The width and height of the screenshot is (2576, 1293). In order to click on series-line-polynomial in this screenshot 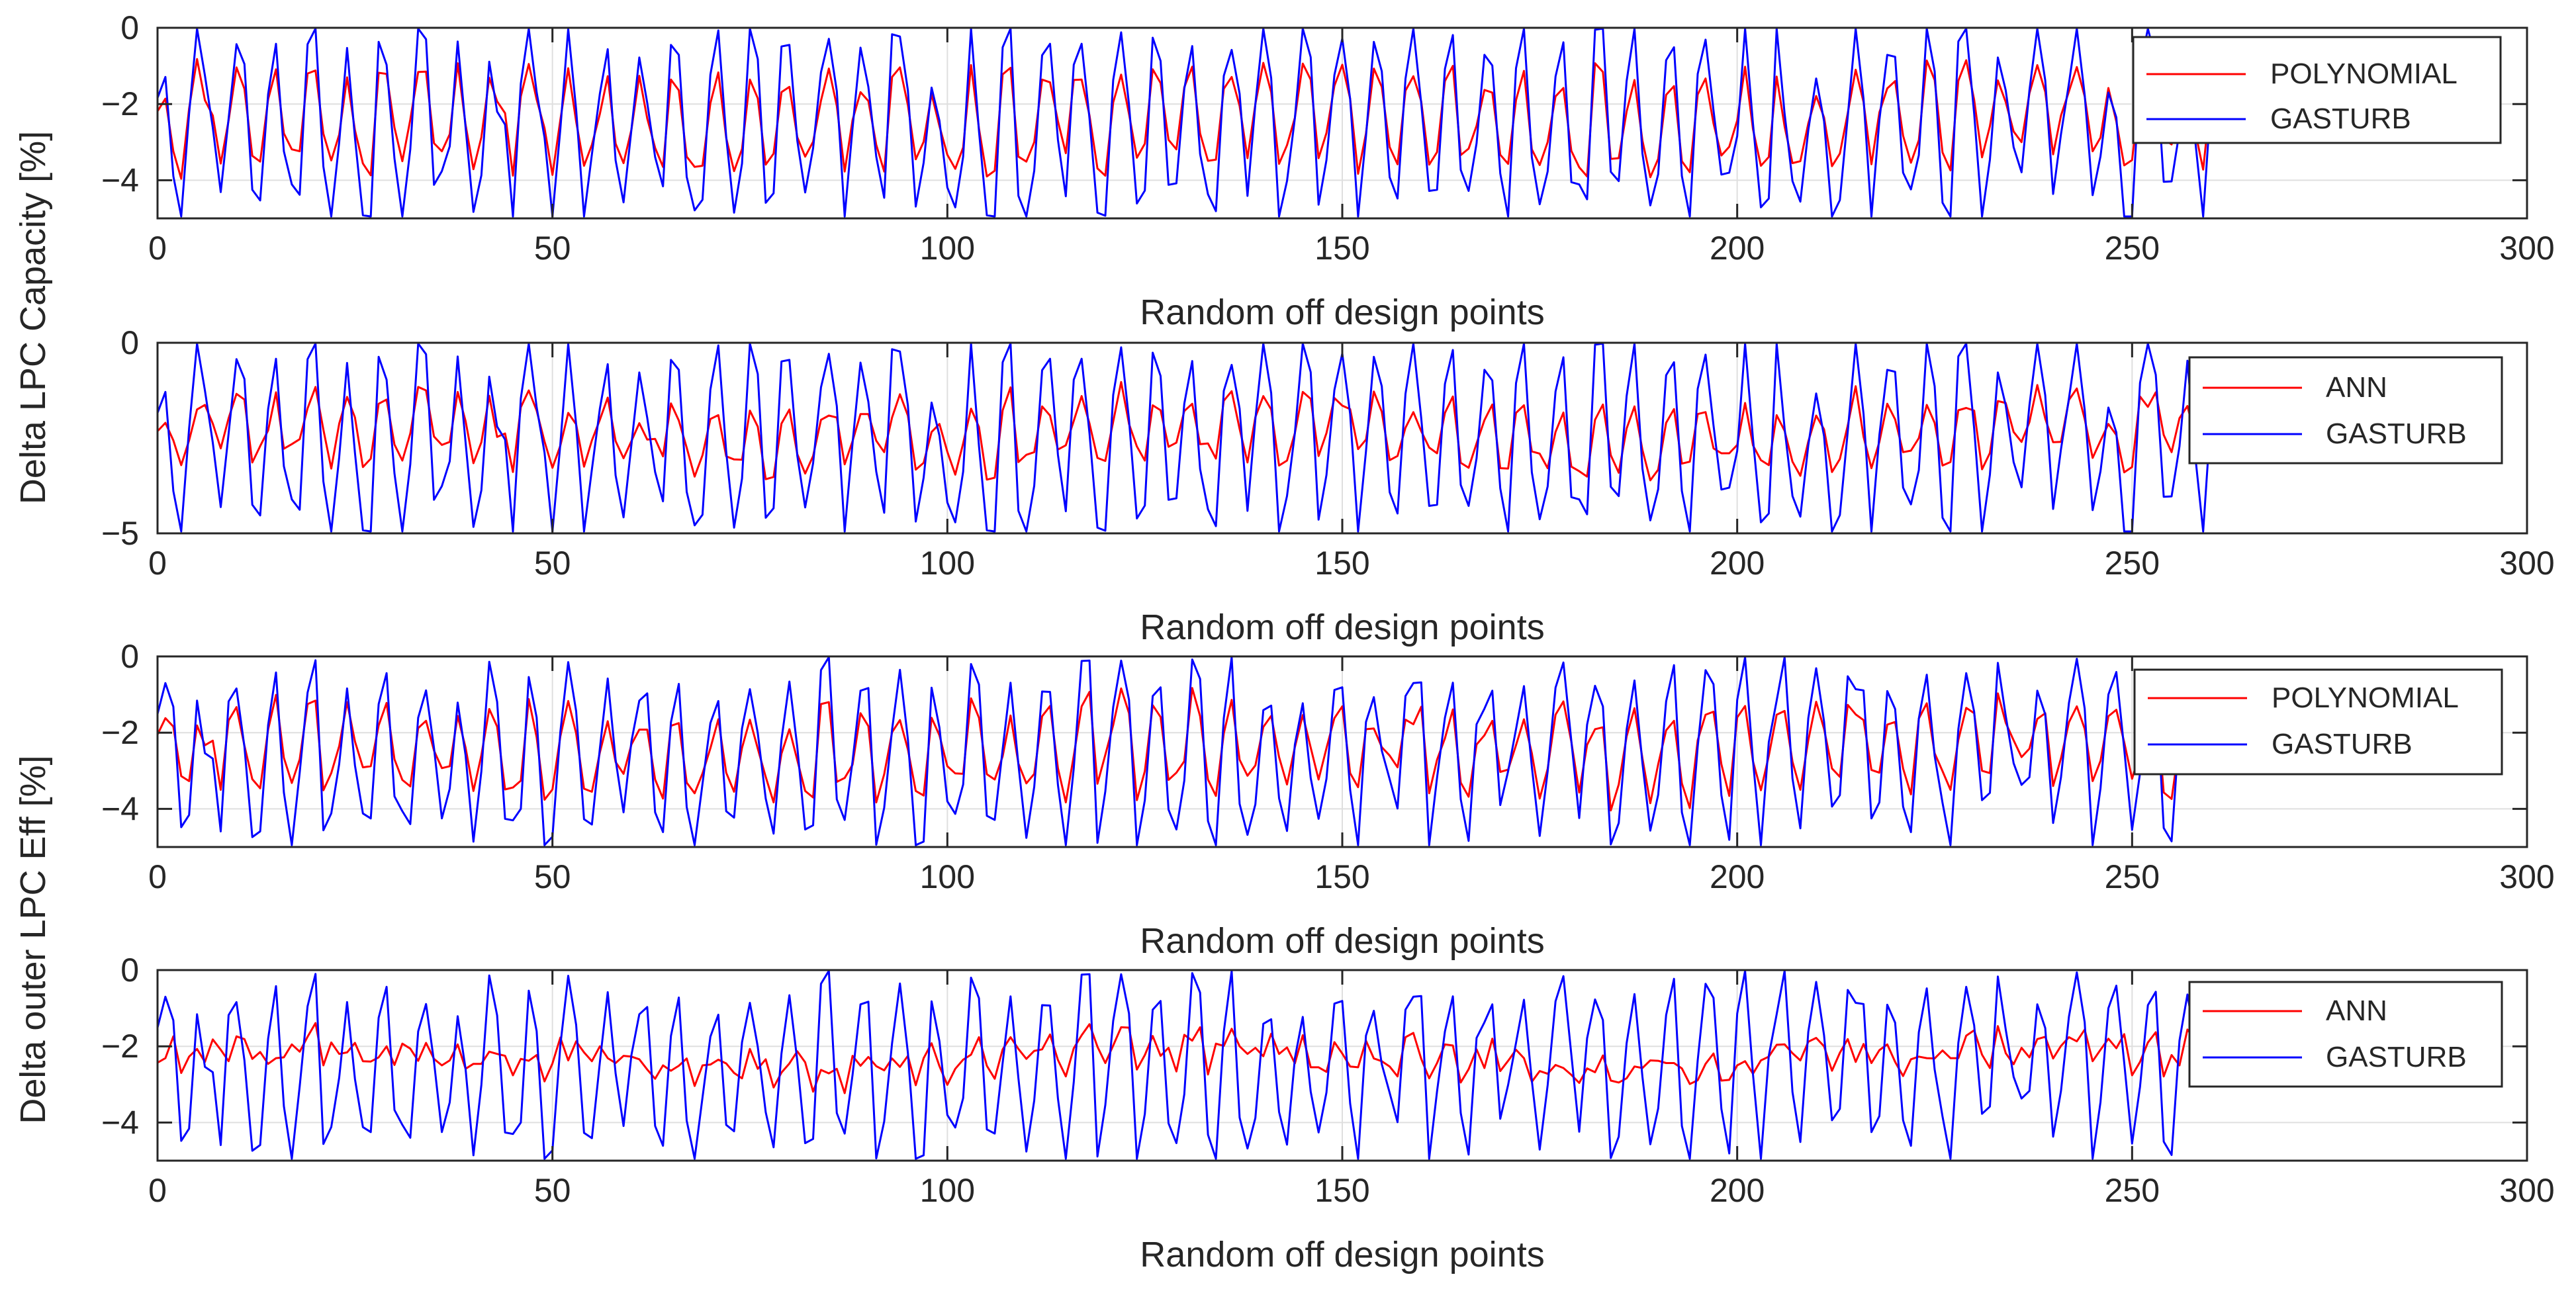, I will do `click(1176, 749)`.